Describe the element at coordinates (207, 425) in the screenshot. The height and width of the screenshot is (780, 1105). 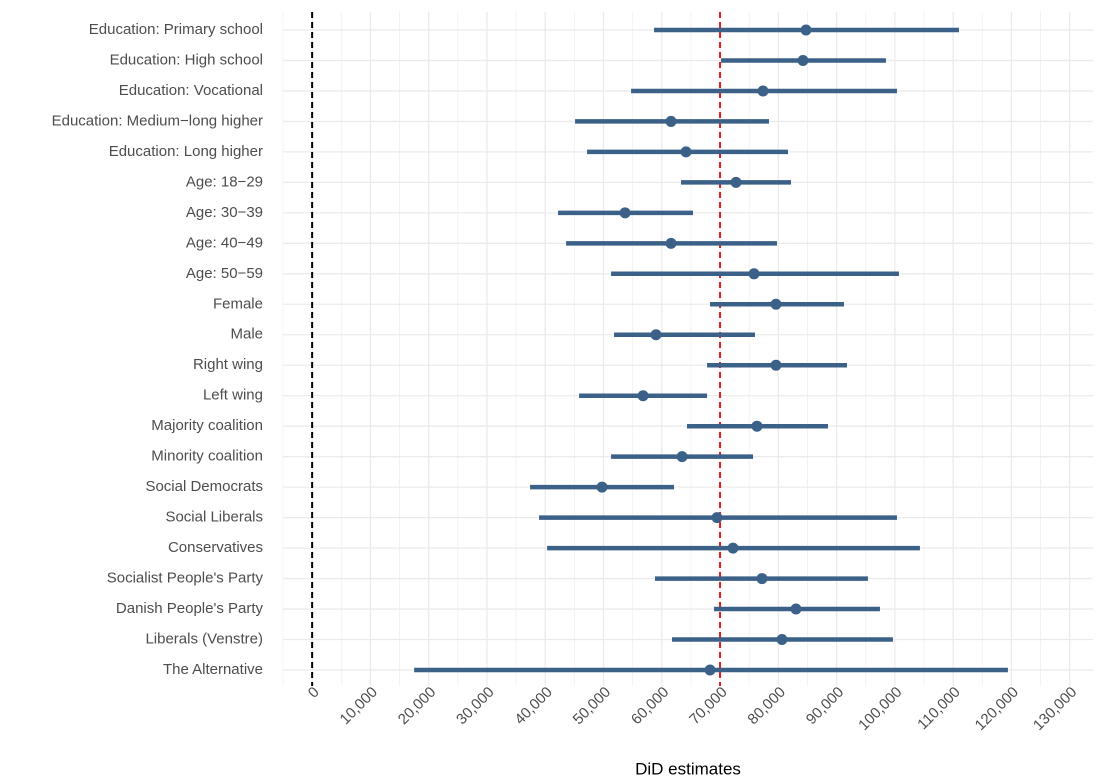
I see `y-tick-label: Majority coalition` at that location.